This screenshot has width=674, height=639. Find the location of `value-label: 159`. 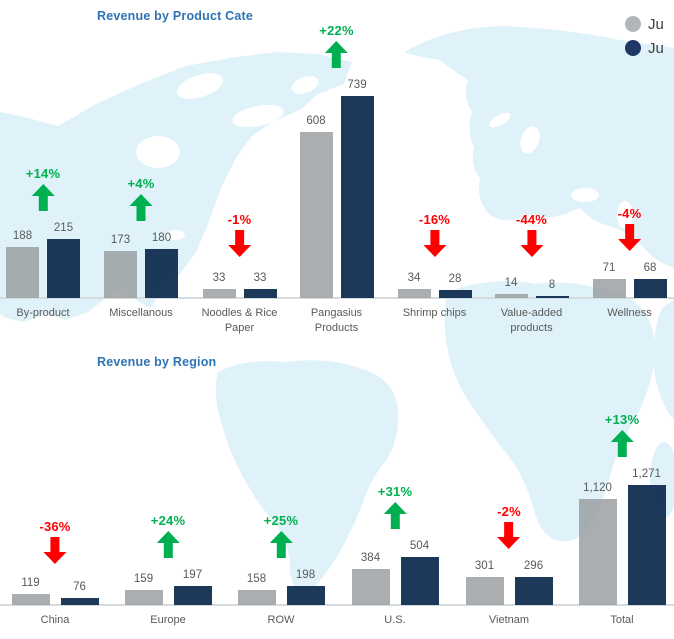

value-label: 159 is located at coordinates (143, 578).